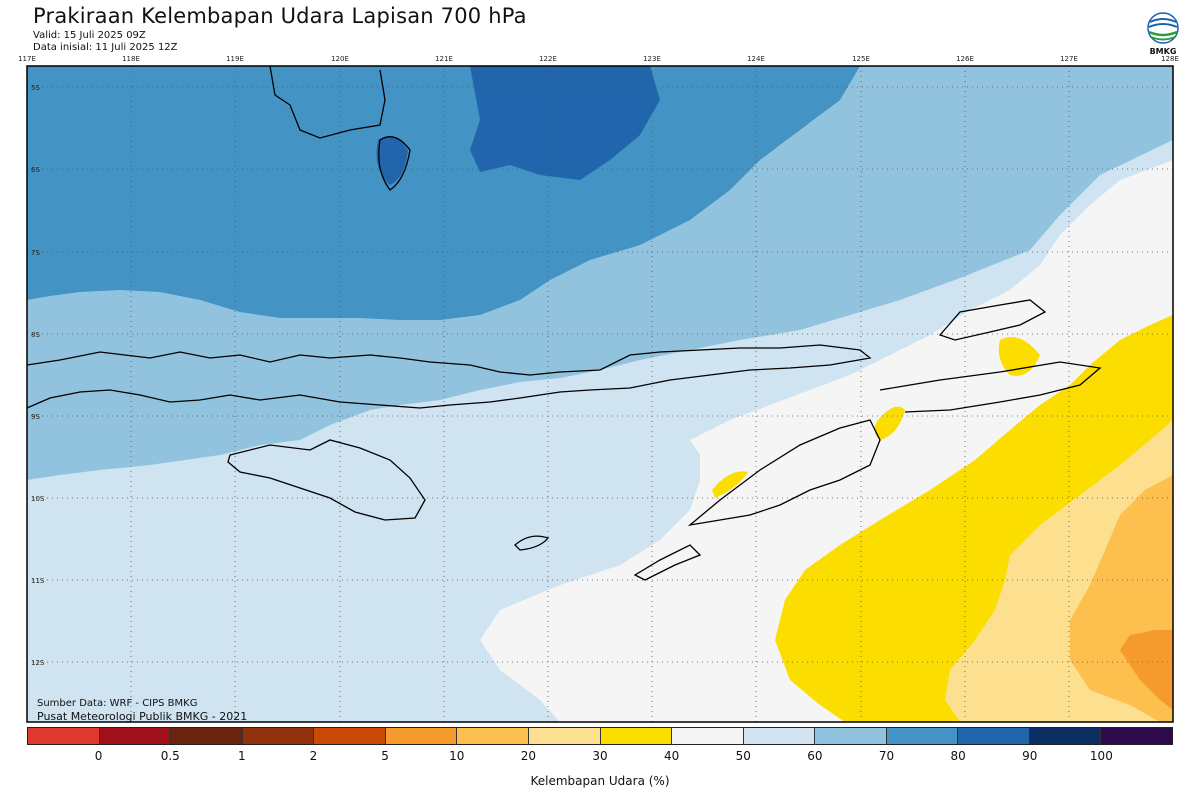  Describe the element at coordinates (89, 35) in the screenshot. I see `valid-time: Valid: 15 Juli 2025 09Z` at that location.